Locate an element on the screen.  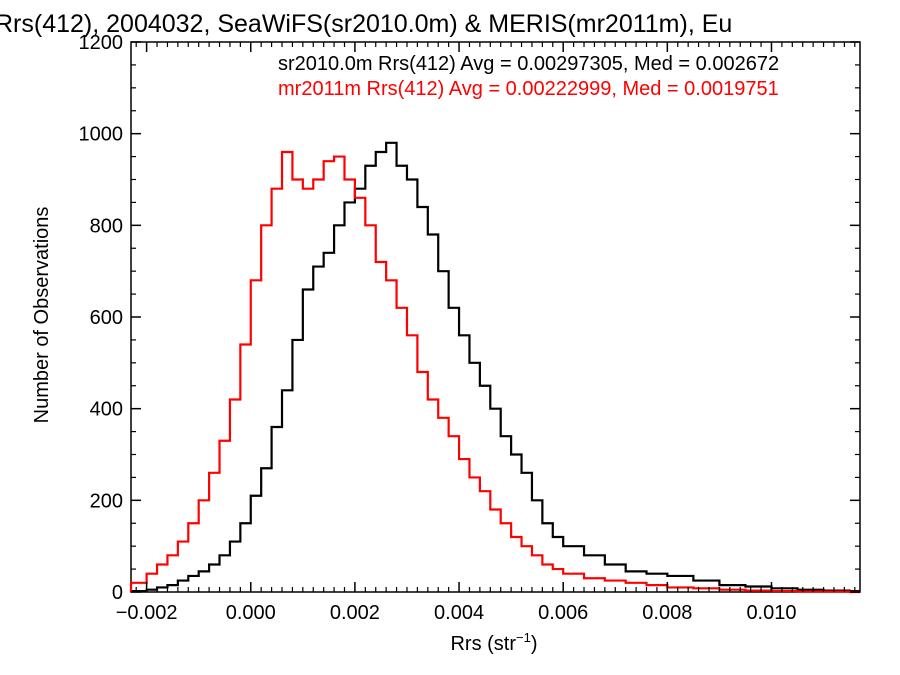
x-tick-label: −0.002 is located at coordinates (147, 613).